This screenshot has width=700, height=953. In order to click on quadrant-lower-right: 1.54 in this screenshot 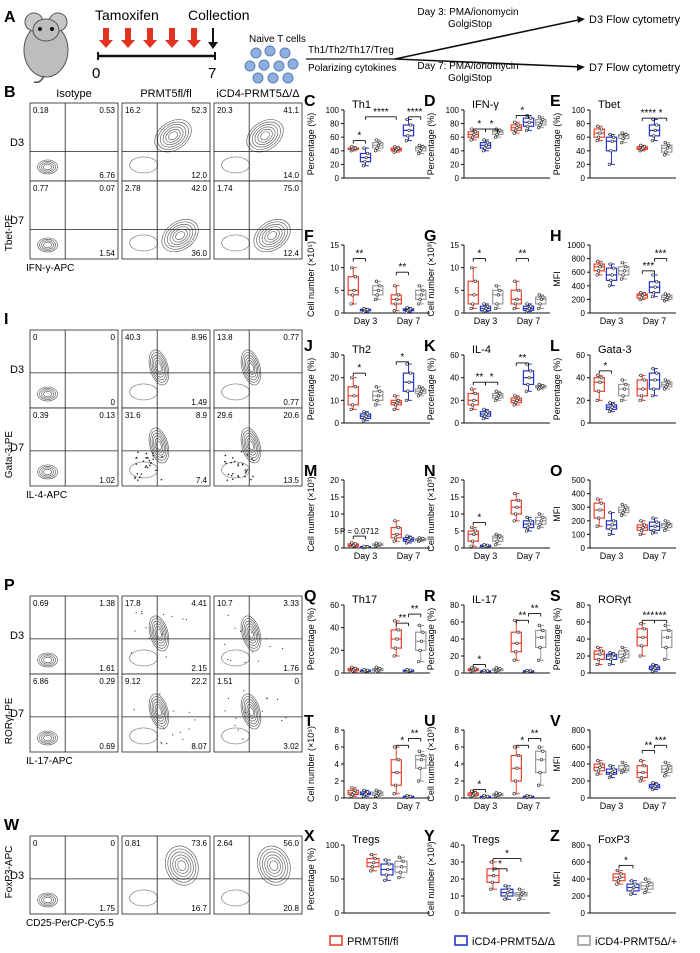, I will do `click(107, 253)`.